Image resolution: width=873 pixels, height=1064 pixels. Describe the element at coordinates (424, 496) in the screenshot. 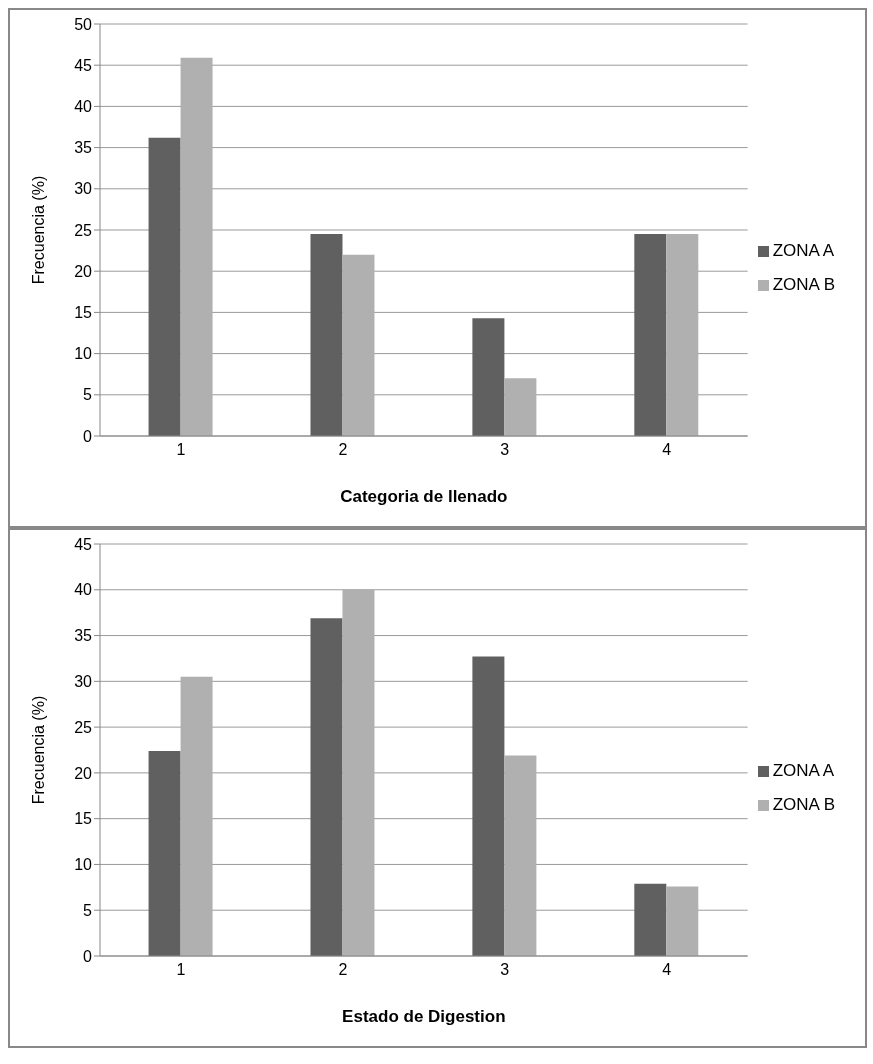

I see `x-axis-title: Categoria de llenado` at that location.